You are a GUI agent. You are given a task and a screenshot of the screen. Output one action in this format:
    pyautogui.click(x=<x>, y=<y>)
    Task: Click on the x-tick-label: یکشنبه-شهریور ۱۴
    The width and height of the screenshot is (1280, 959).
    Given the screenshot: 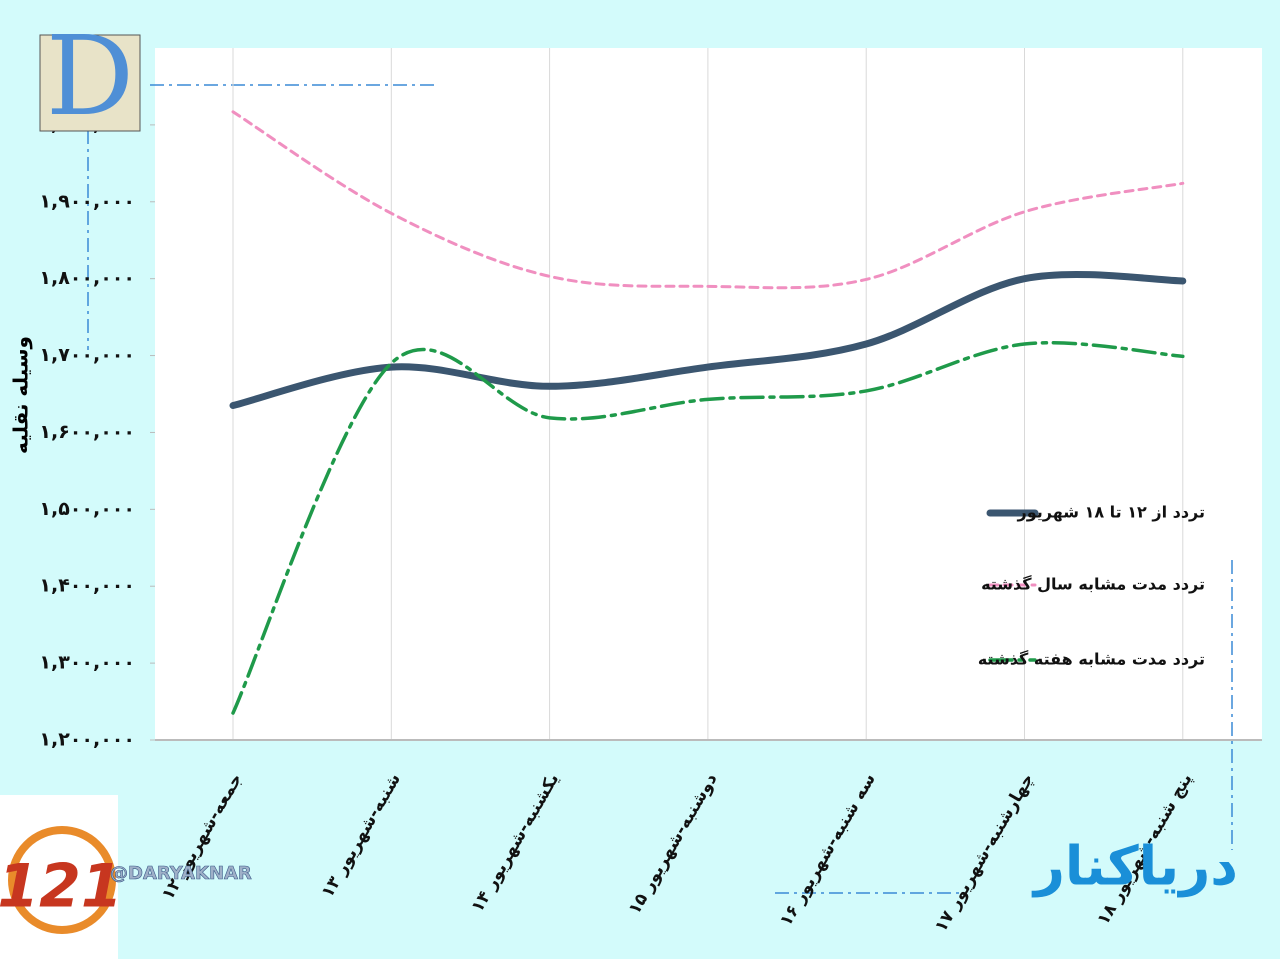 What is the action you would take?
    pyautogui.click(x=516, y=843)
    